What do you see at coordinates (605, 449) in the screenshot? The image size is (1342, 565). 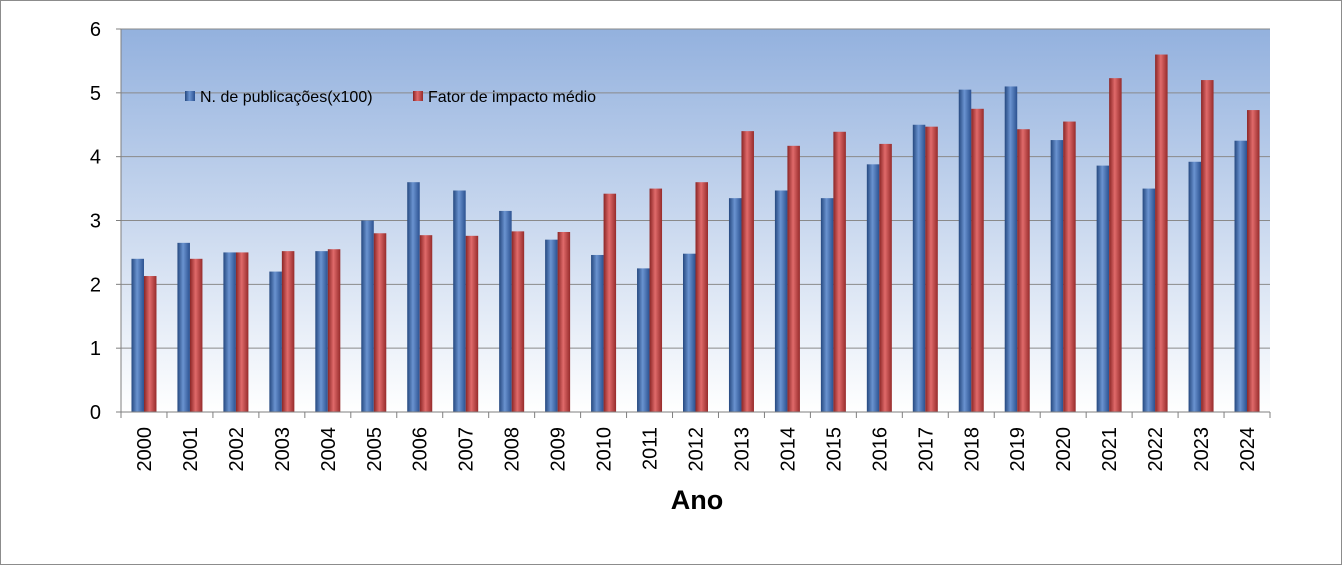 I see `x-tick-label: 2010` at bounding box center [605, 449].